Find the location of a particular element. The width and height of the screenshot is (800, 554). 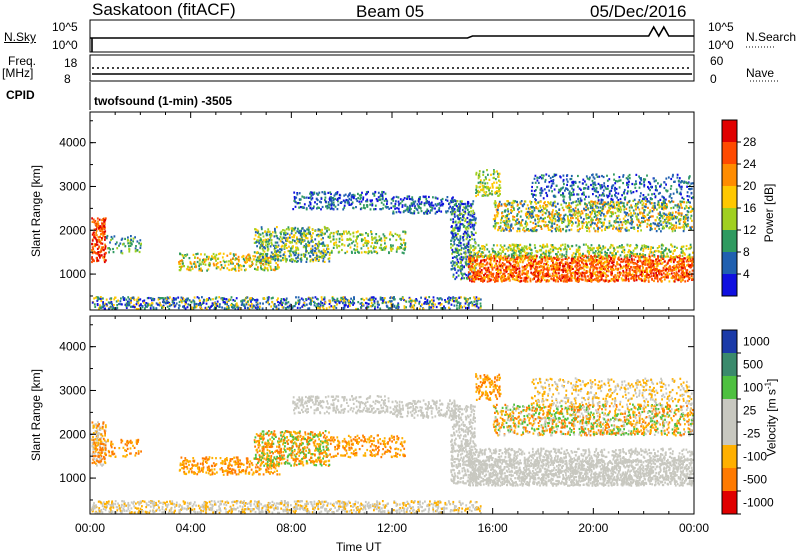

date-title: 05/Dec/2016 is located at coordinates (638, 11).